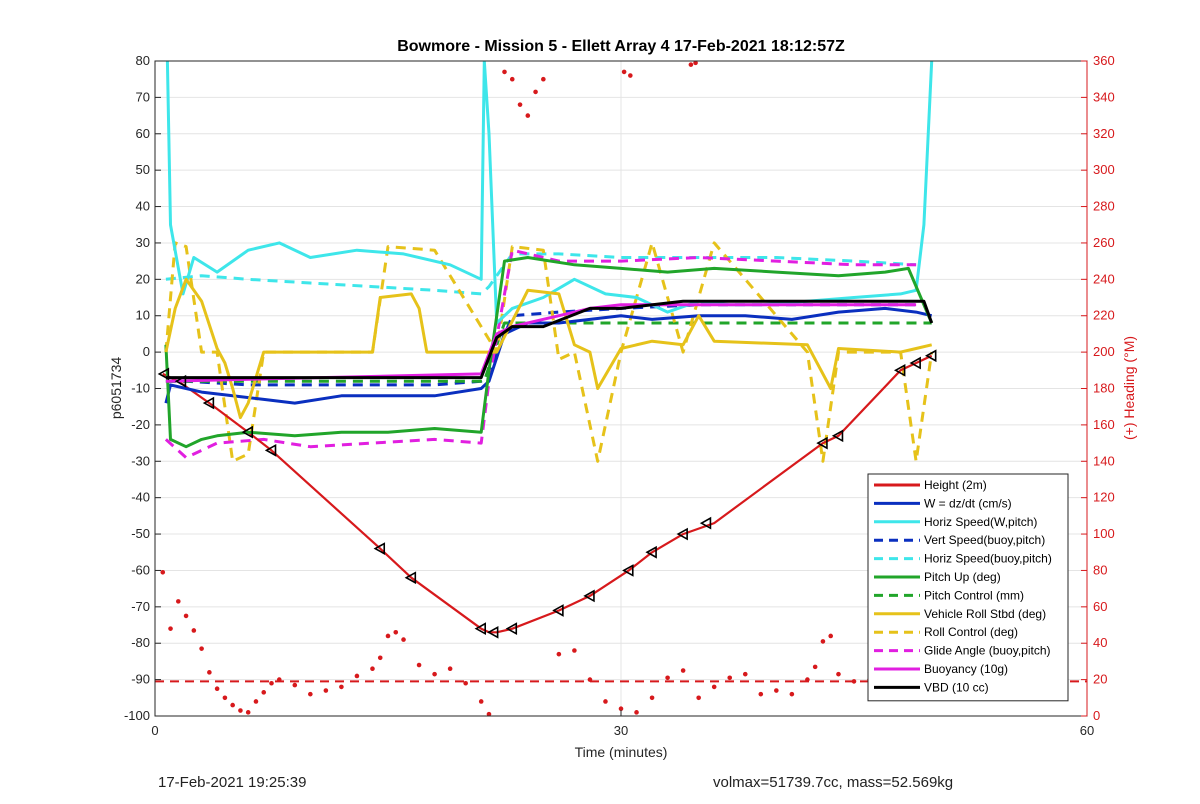  I want to click on y2-tick-label: 240, so click(1104, 278).